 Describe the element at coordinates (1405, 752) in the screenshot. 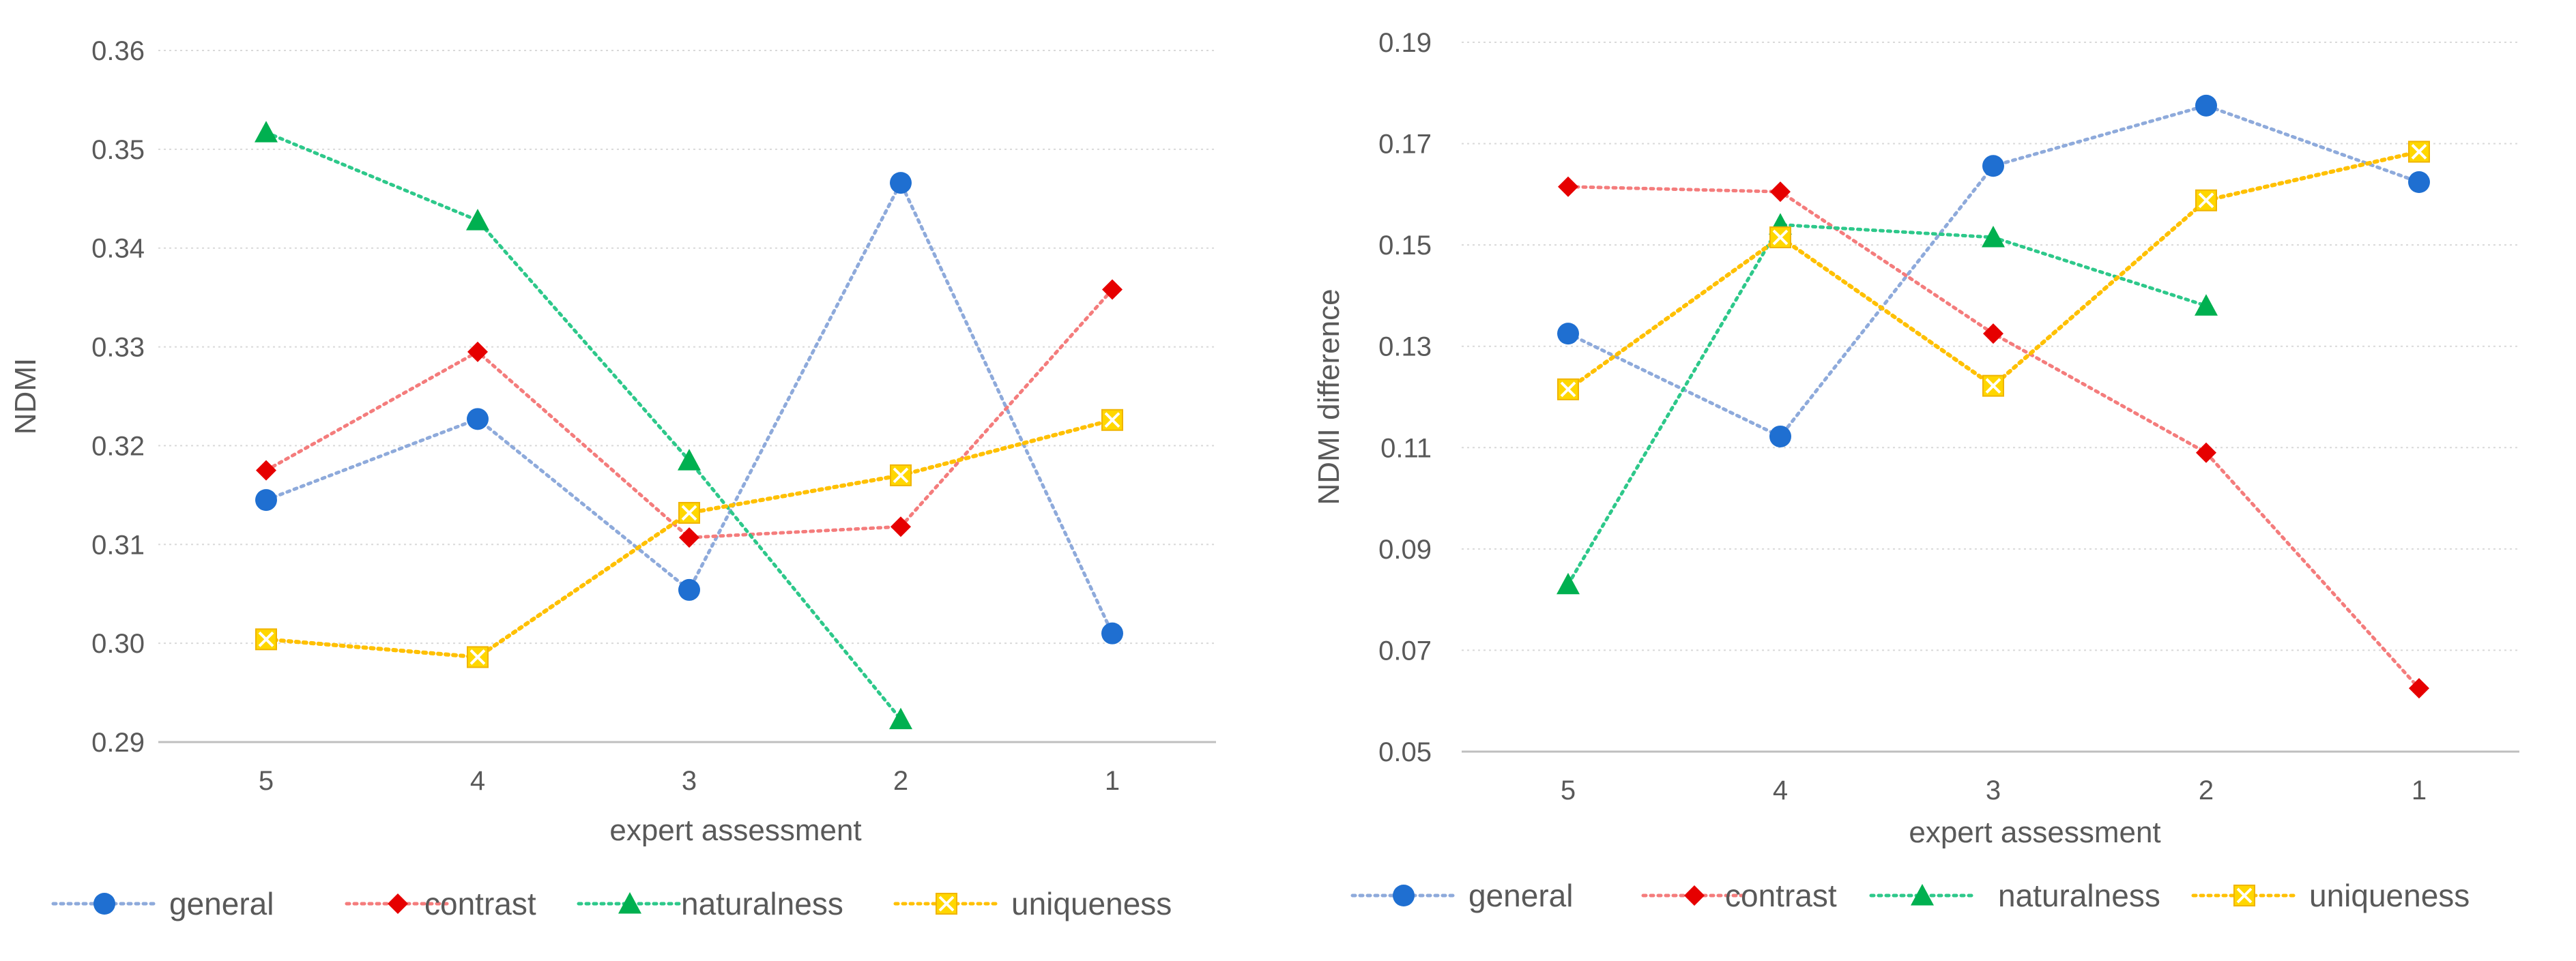

I see `y-tick-label: 0.05` at that location.